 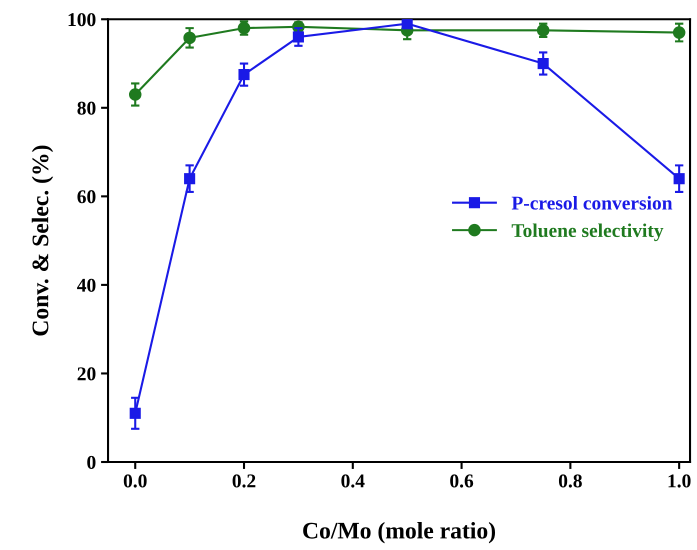 I want to click on x-tick-label: 0.4, so click(x=353, y=481).